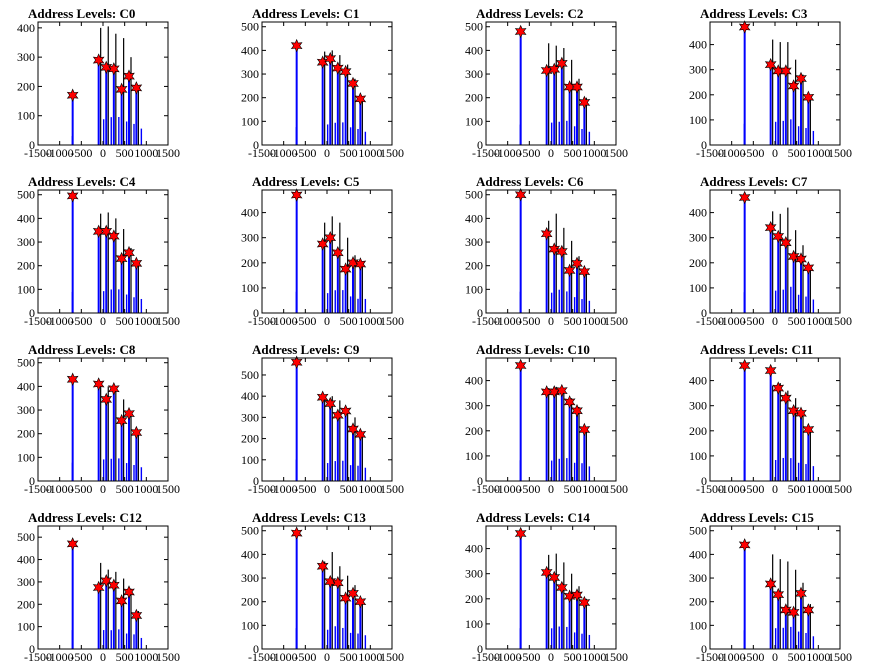 This screenshot has height=672, width=896. What do you see at coordinates (754, 13) in the screenshot?
I see `subplot-title: Address Levels: C3` at bounding box center [754, 13].